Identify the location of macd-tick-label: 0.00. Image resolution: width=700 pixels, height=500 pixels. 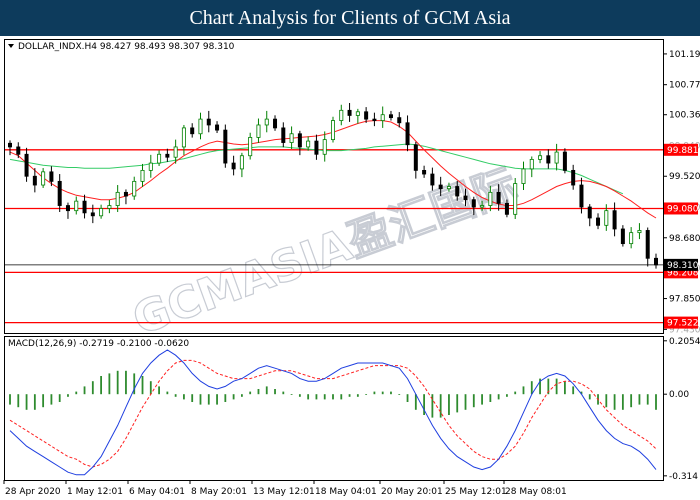
(679, 395).